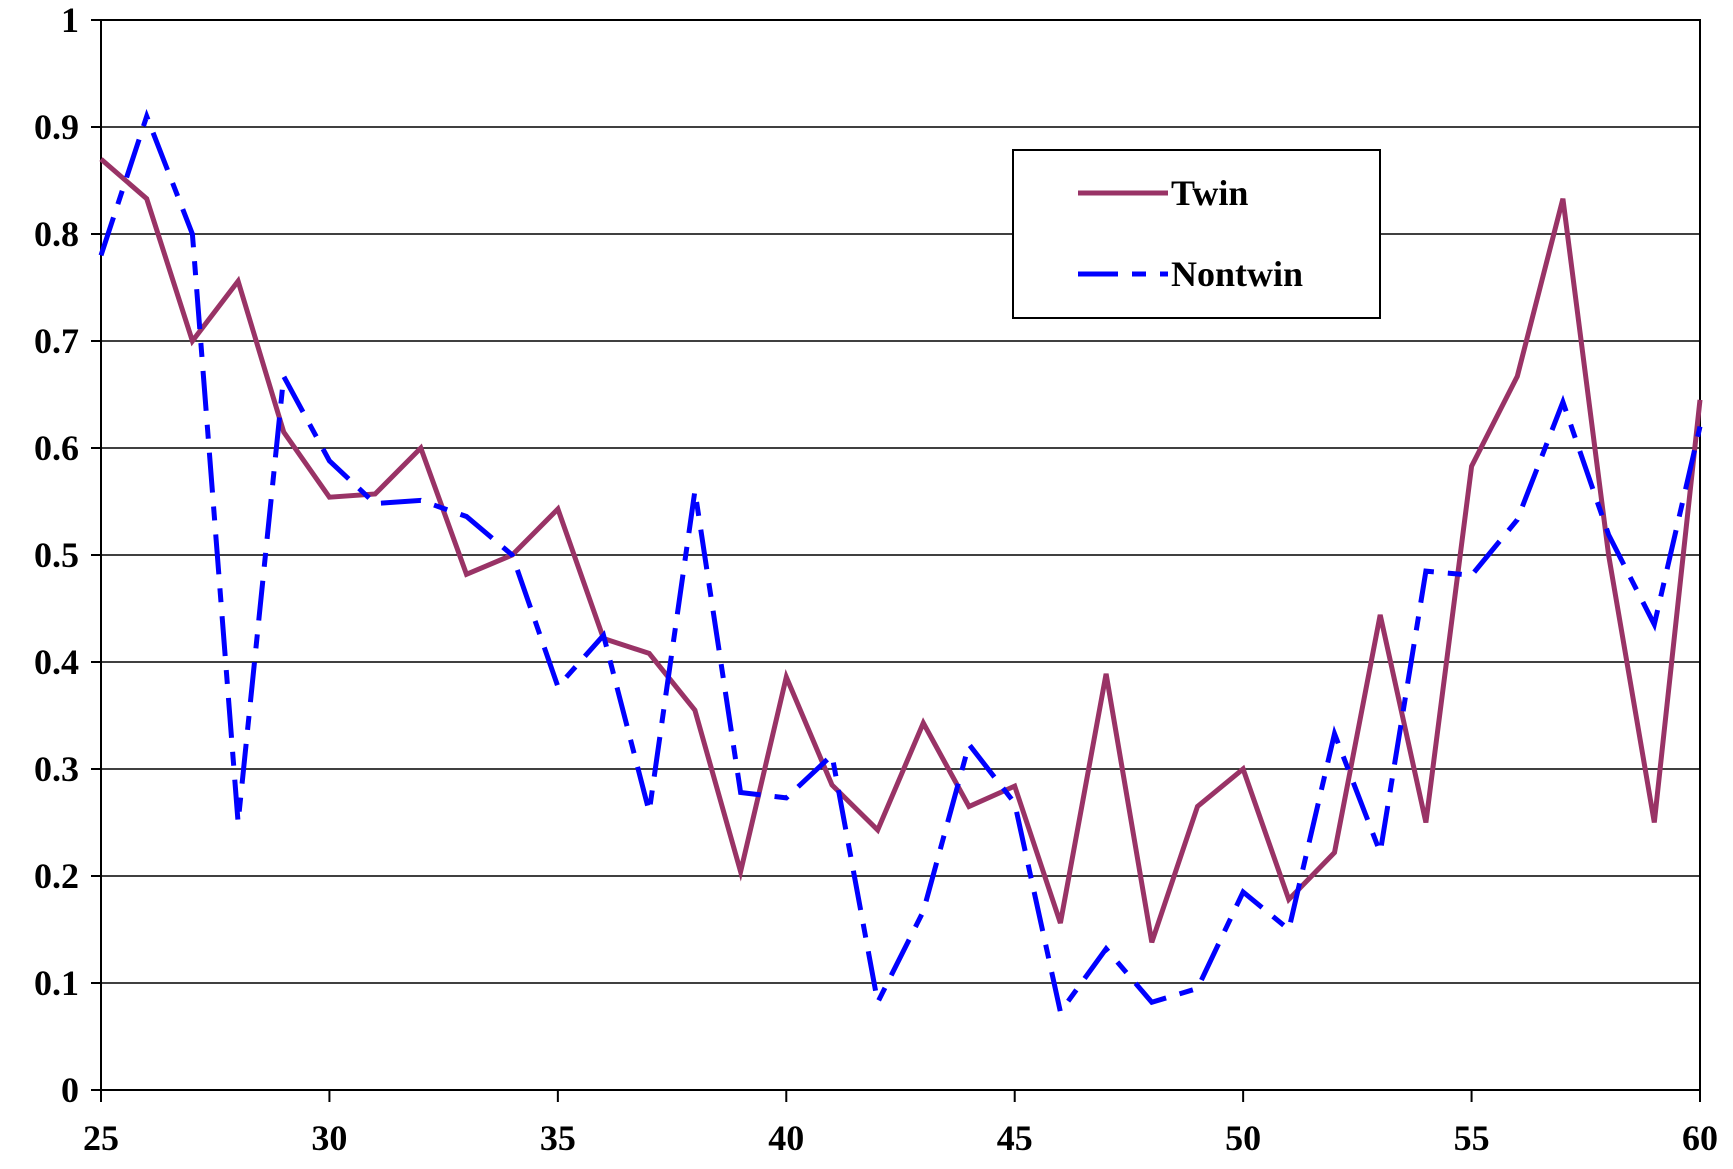  What do you see at coordinates (1700, 1138) in the screenshot?
I see `x-tick-label: 60` at bounding box center [1700, 1138].